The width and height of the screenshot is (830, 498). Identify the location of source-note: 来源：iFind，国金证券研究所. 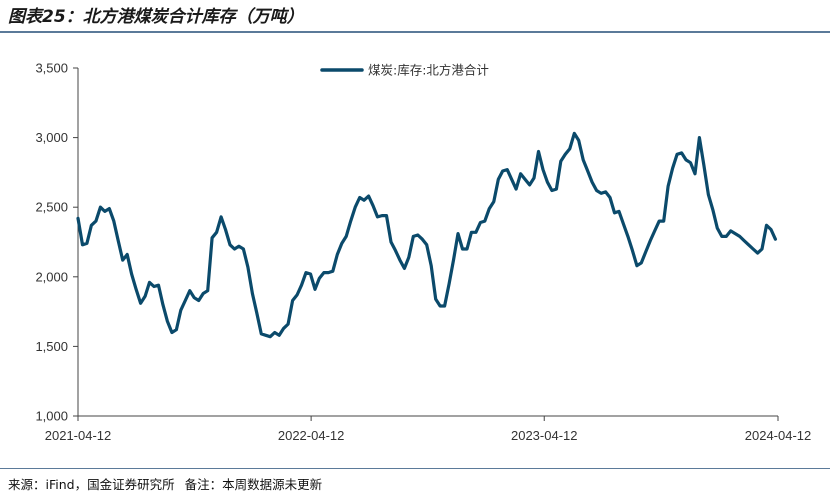
(91, 484).